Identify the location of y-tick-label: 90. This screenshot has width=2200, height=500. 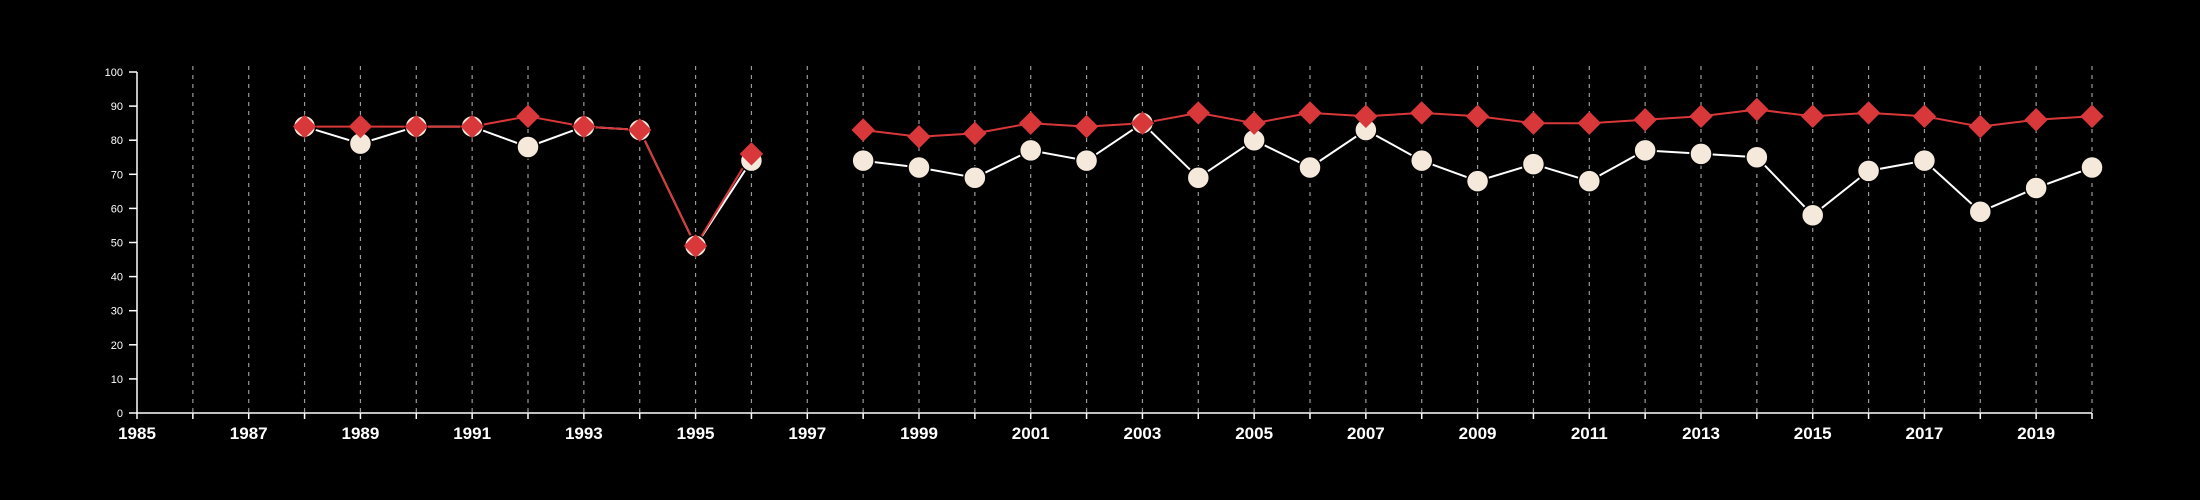
(117, 107).